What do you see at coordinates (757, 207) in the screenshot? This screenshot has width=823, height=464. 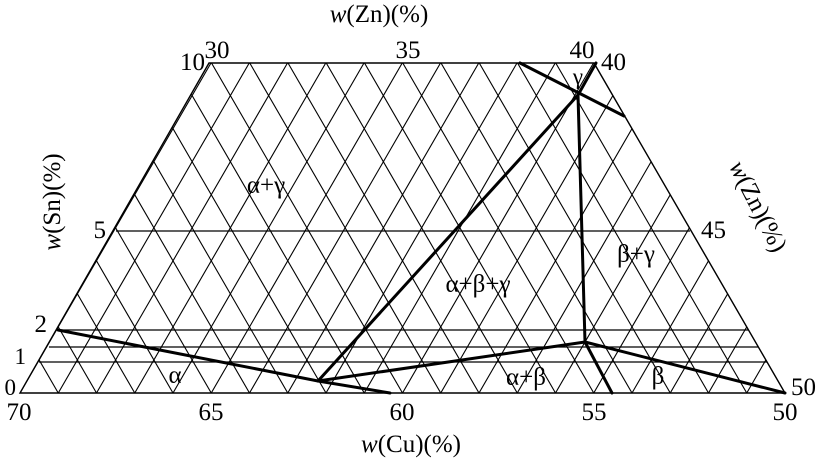 I see `right-axis-title: w(Zn)(%)` at bounding box center [757, 207].